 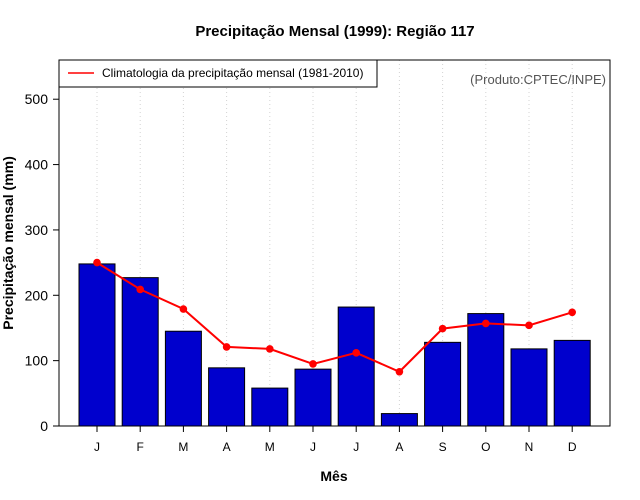 What do you see at coordinates (37, 230) in the screenshot?
I see `y-tick-label: 300` at bounding box center [37, 230].